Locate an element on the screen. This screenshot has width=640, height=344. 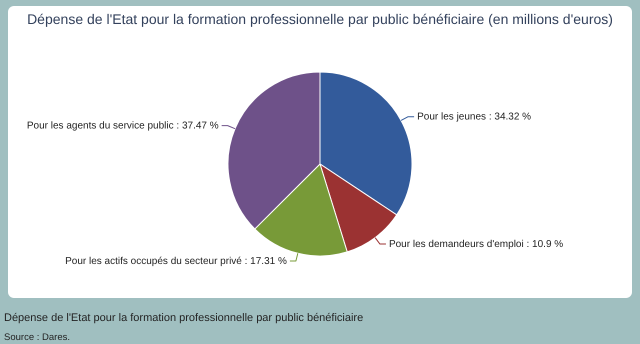
chart-title: Dépense de l'Etat pour la formation professionnelle par public bénéficiaire (en millions d'euros) is located at coordinates (320, 19).